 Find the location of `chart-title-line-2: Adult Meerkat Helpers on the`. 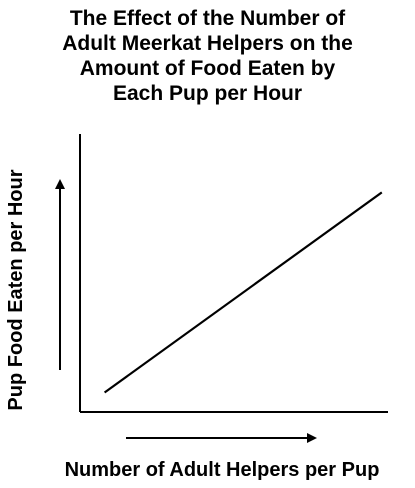

chart-title-line-2: Adult Meerkat Helpers on the is located at coordinates (207, 43).